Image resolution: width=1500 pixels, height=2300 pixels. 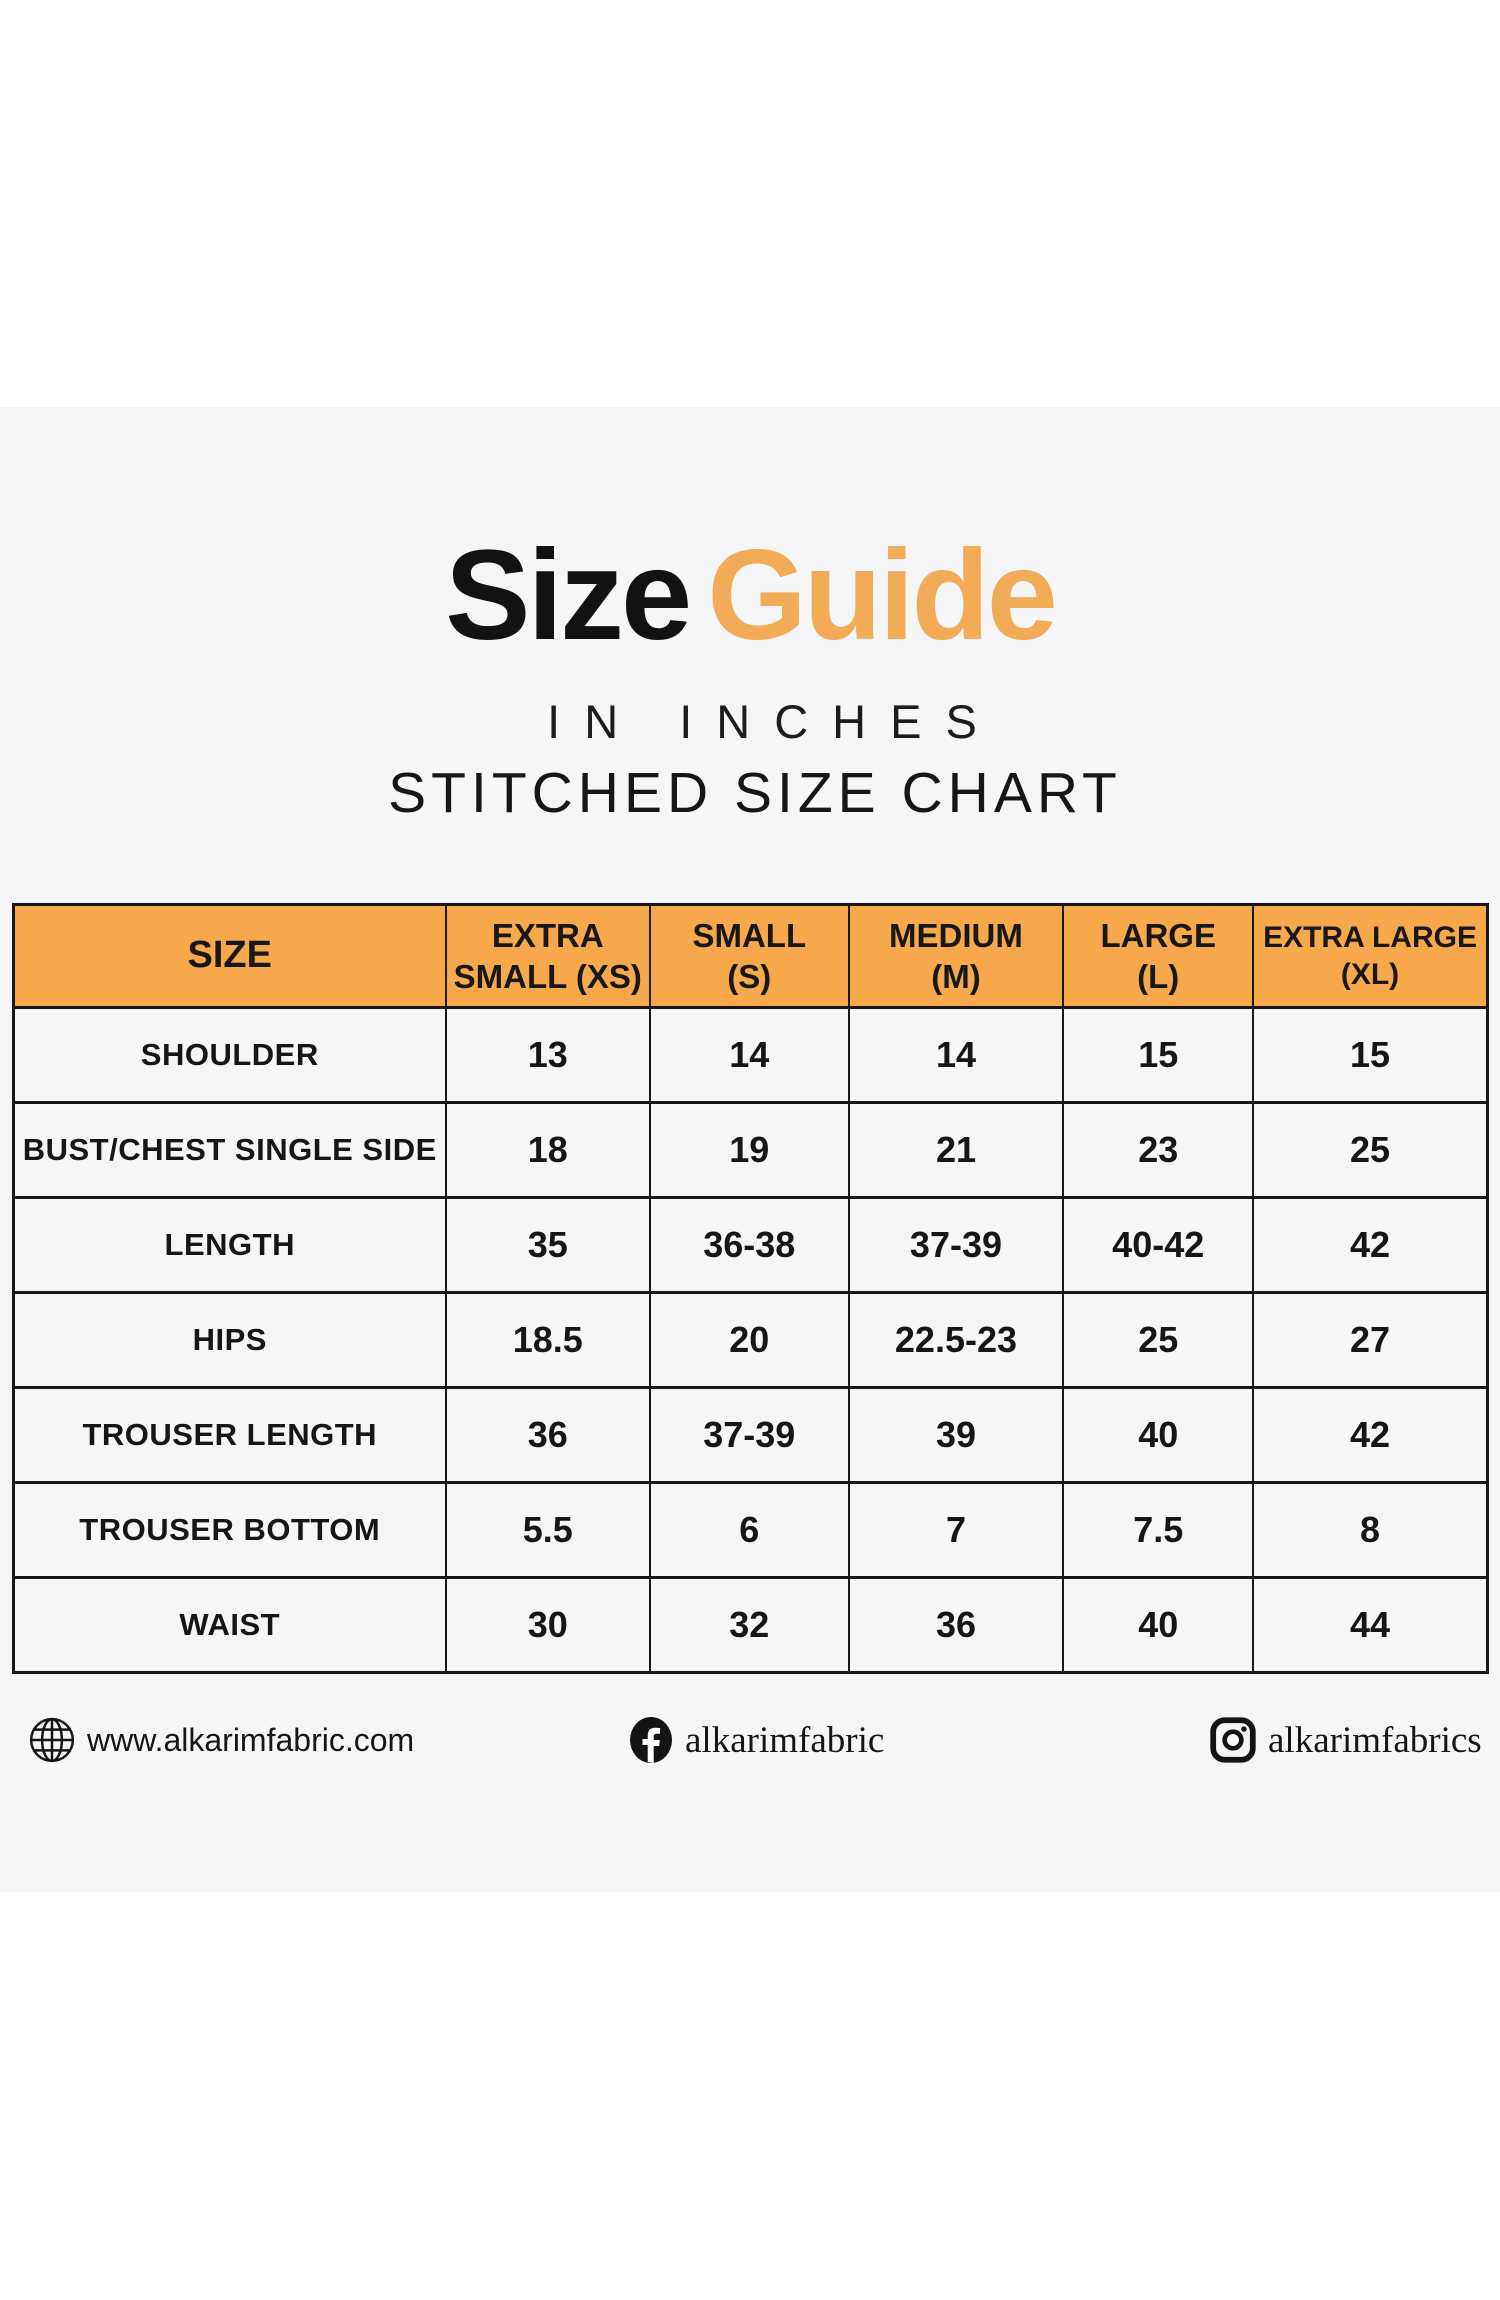 I want to click on footer-website: www.alkarimfabric.com, so click(x=220, y=1740).